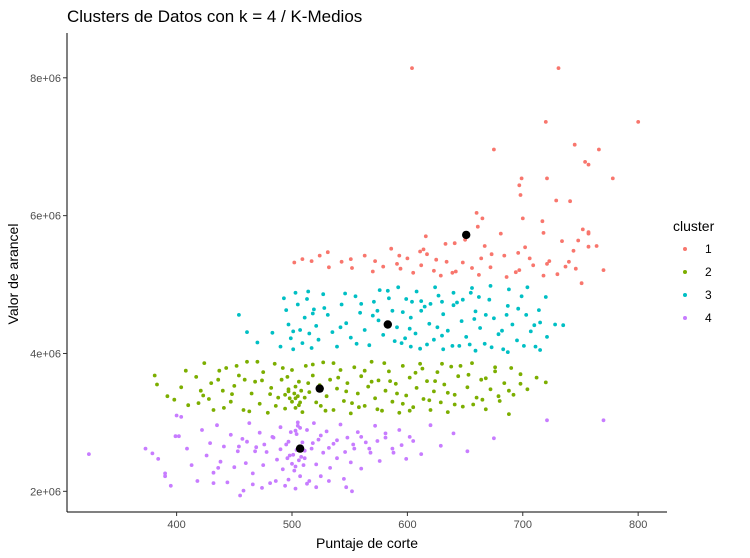 The width and height of the screenshot is (750, 558). What do you see at coordinates (697, 272) in the screenshot?
I see `legend-entry-2: 2` at bounding box center [697, 272].